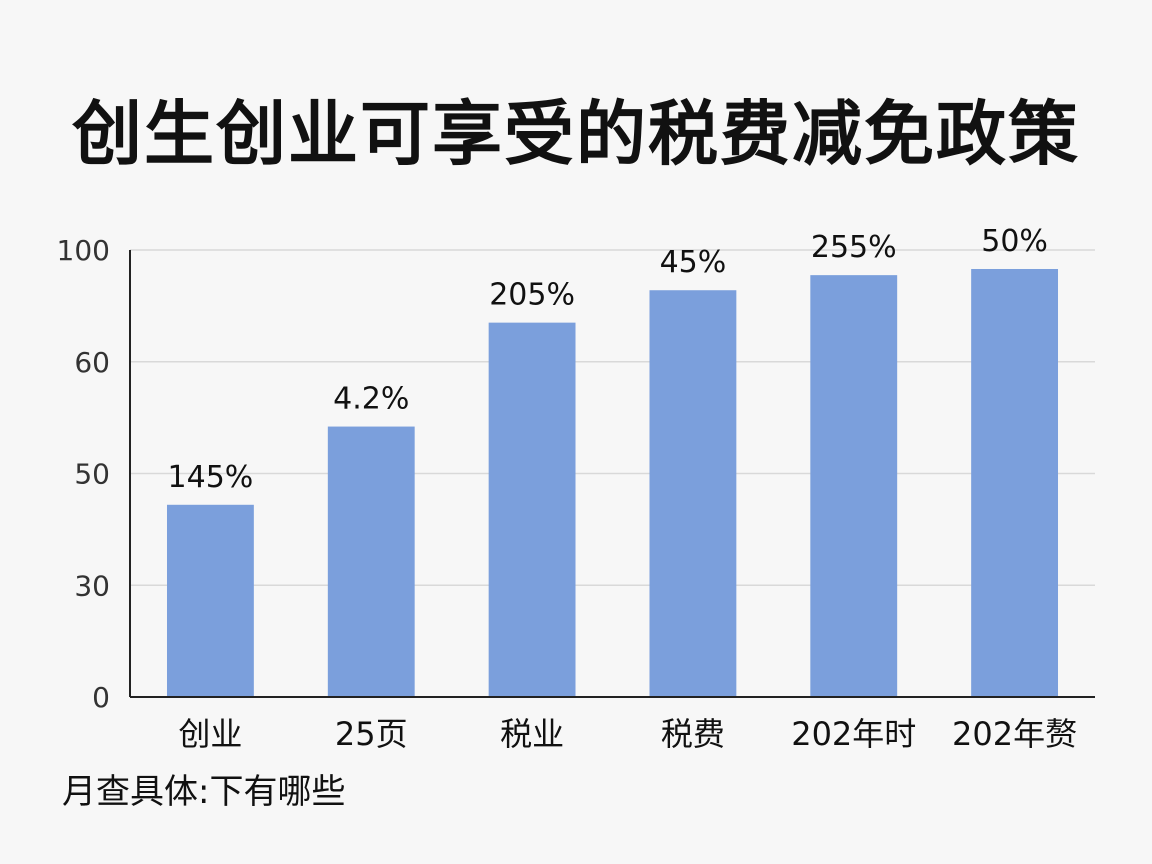 The width and height of the screenshot is (1152, 864). Describe the element at coordinates (854, 247) in the screenshot. I see `data-label: 255%` at that location.